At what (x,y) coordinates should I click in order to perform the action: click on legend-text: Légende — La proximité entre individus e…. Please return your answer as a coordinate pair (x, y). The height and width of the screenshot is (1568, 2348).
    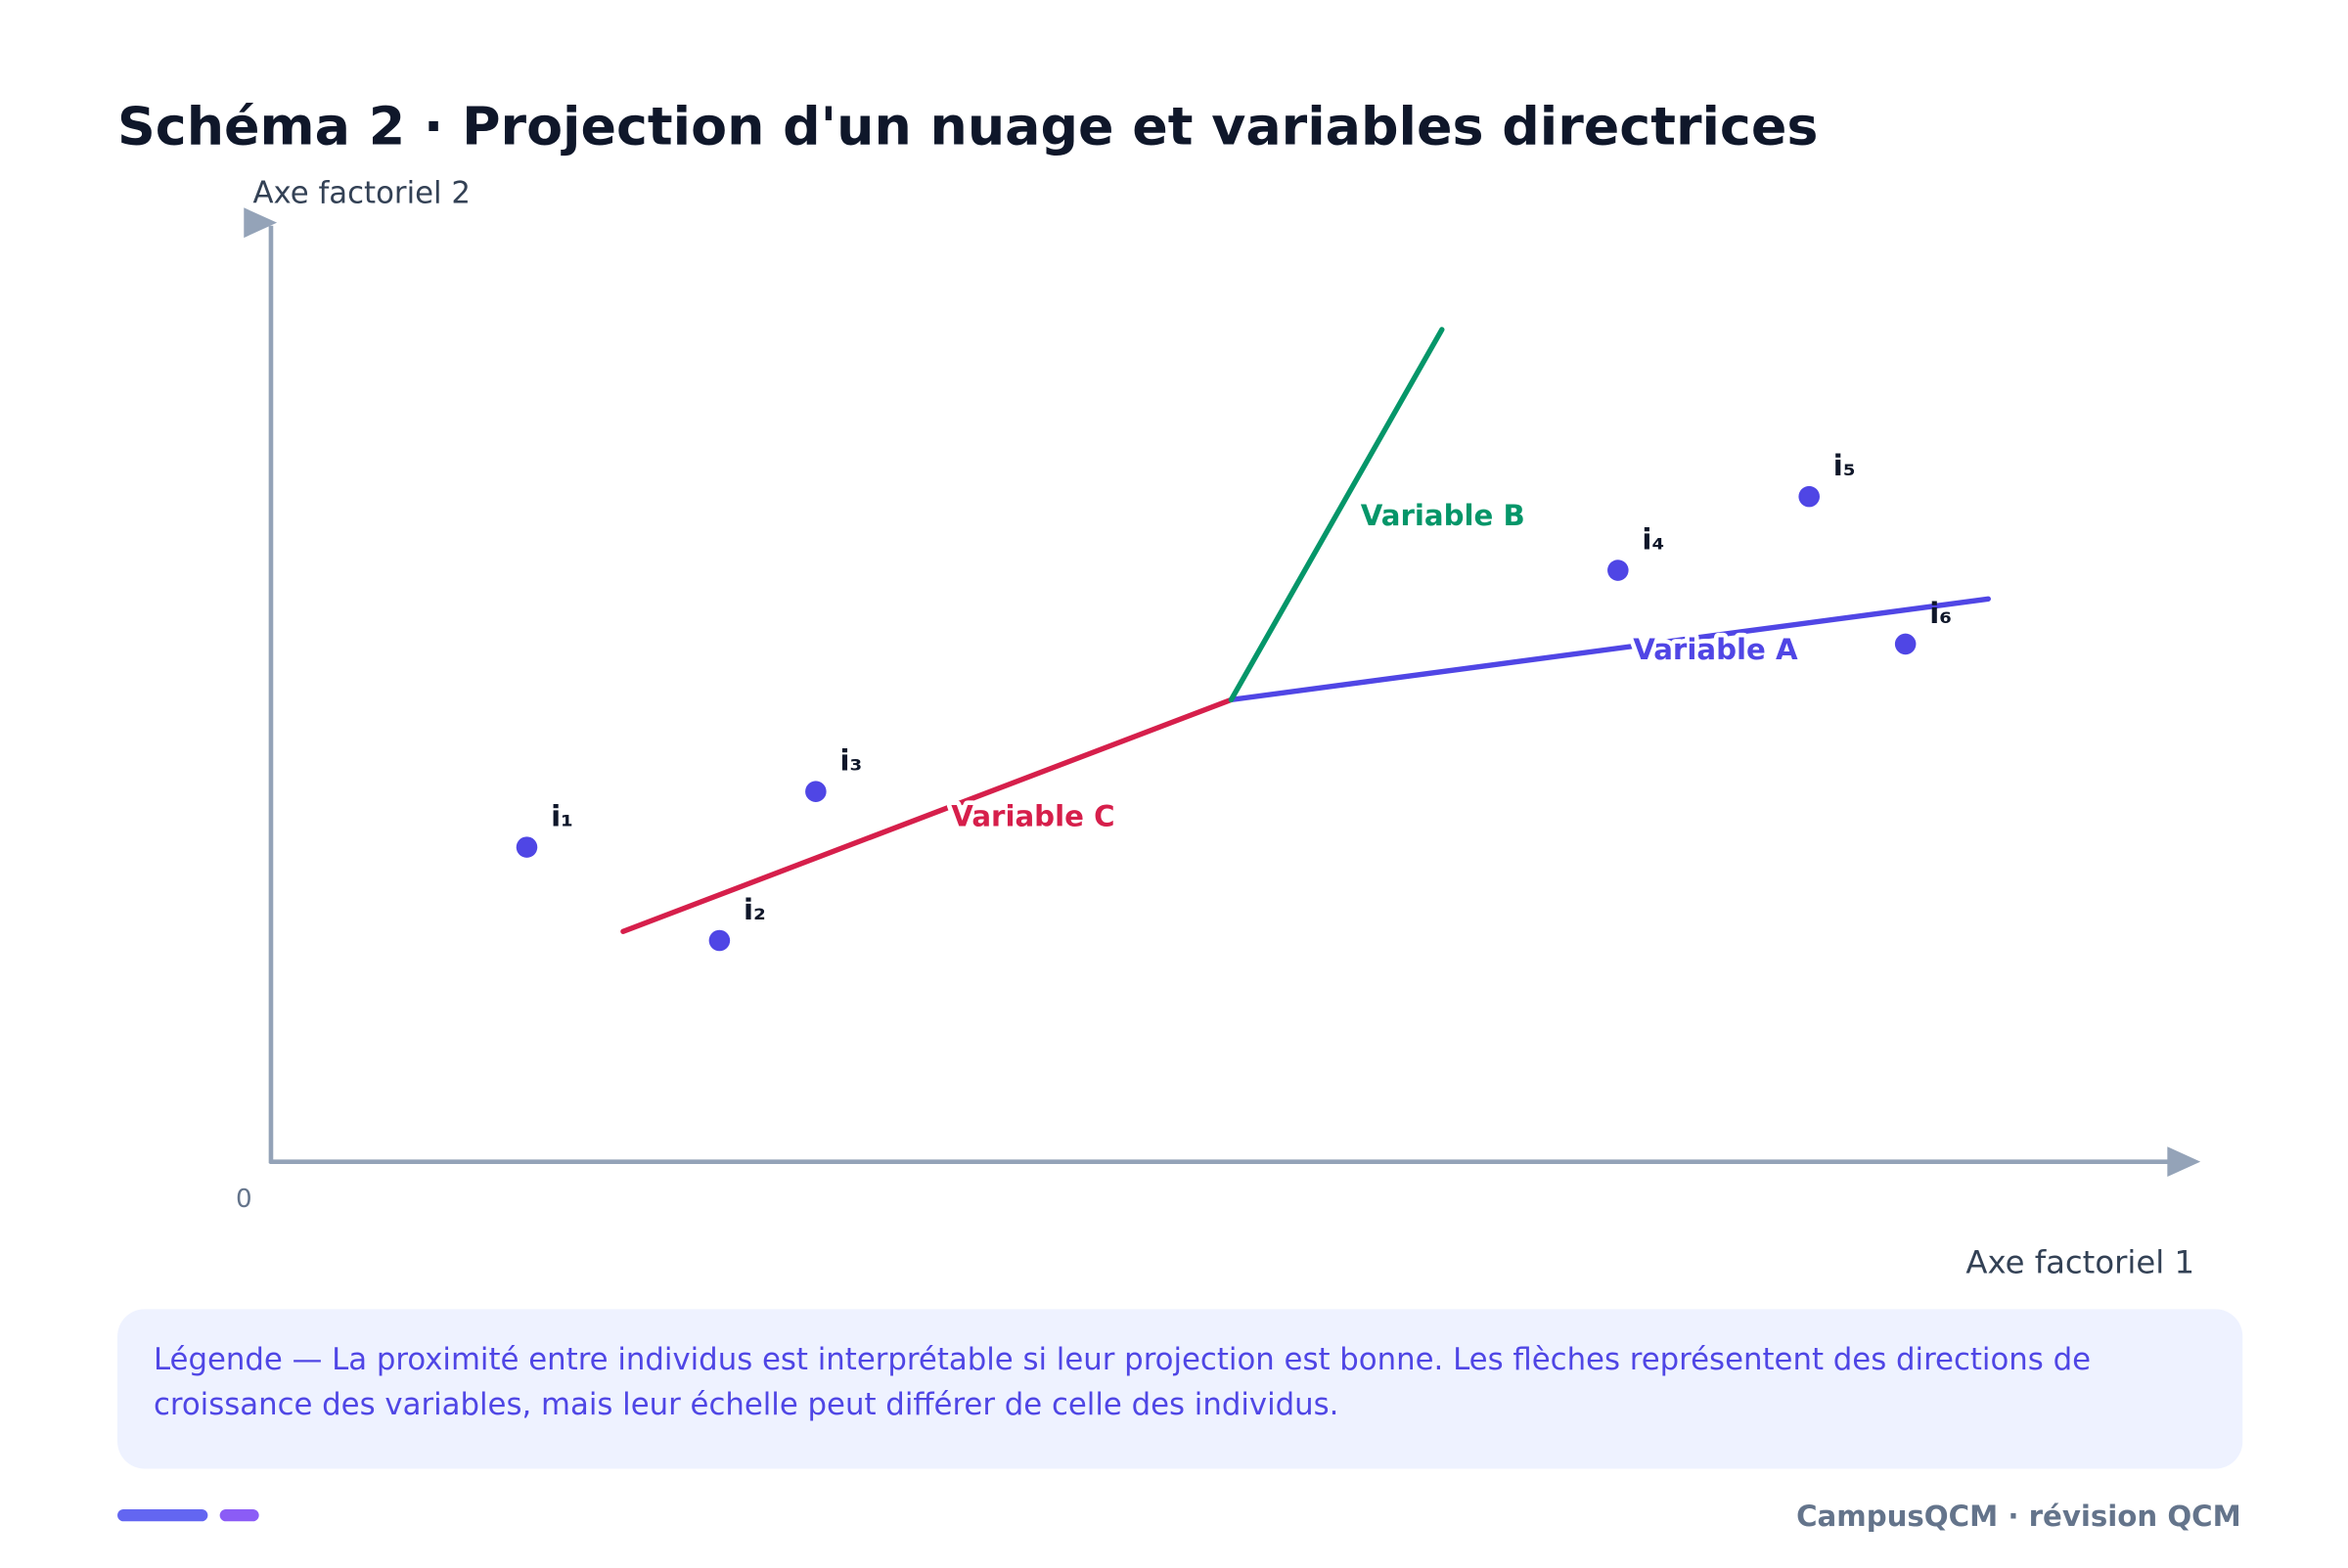
    Looking at the image, I should click on (1122, 1359).